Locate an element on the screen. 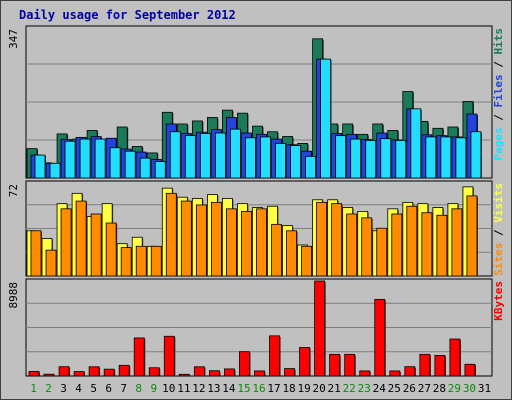  x-tick-label: 28 is located at coordinates (439, 388).